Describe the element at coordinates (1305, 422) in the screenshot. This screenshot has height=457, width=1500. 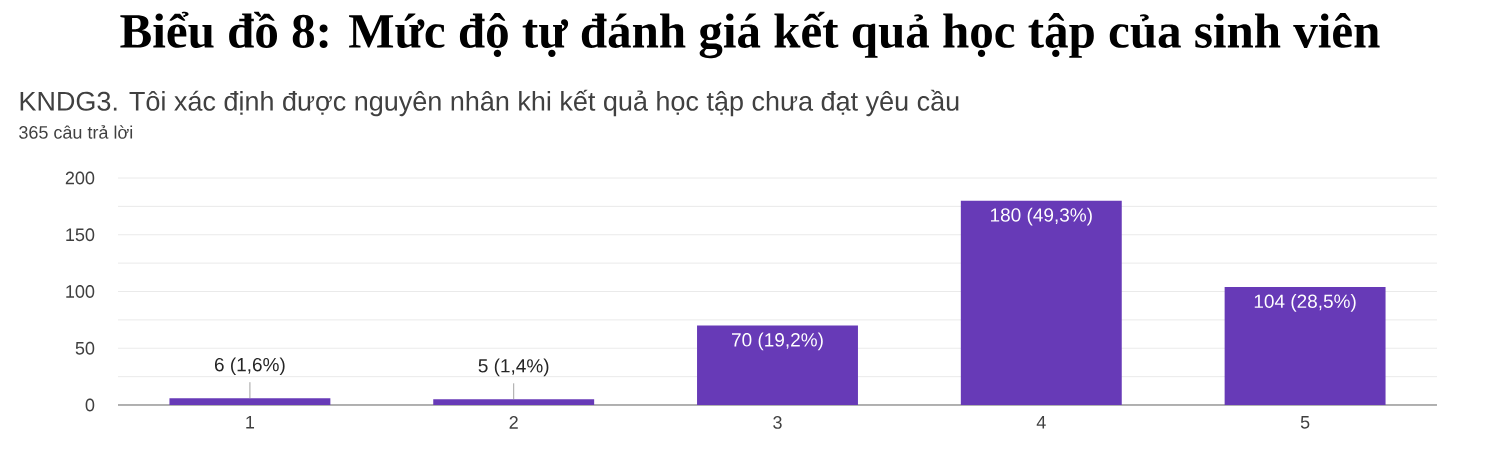
I see `x-tick-label: 5` at that location.